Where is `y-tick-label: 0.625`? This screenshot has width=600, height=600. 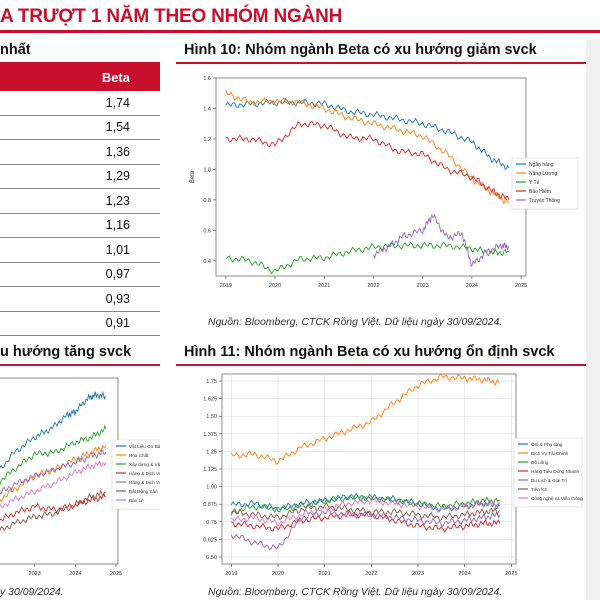
y-tick-label: 0.625 is located at coordinates (210, 540).